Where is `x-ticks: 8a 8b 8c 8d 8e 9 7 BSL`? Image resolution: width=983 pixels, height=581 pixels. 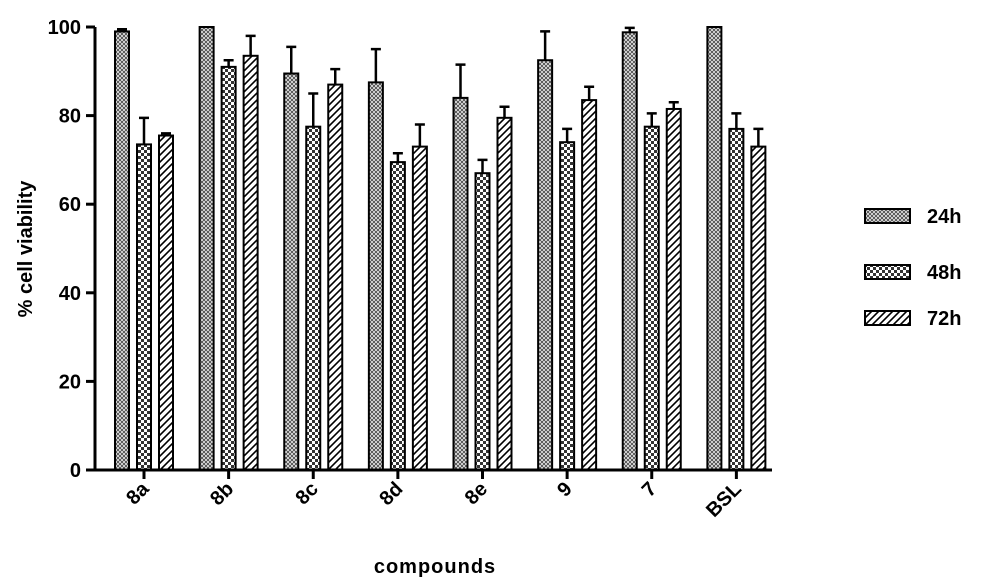 x-ticks: 8a 8b 8c 8d 8e 9 7 BSL is located at coordinates (434, 496).